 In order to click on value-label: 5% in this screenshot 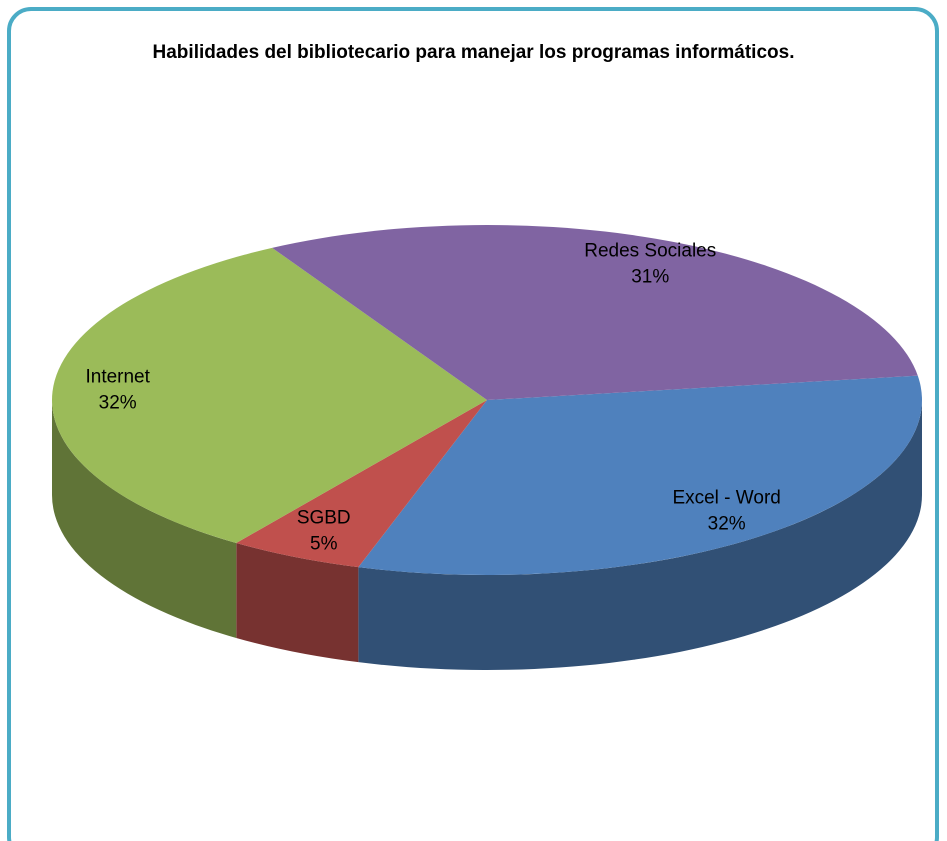, I will do `click(324, 543)`.